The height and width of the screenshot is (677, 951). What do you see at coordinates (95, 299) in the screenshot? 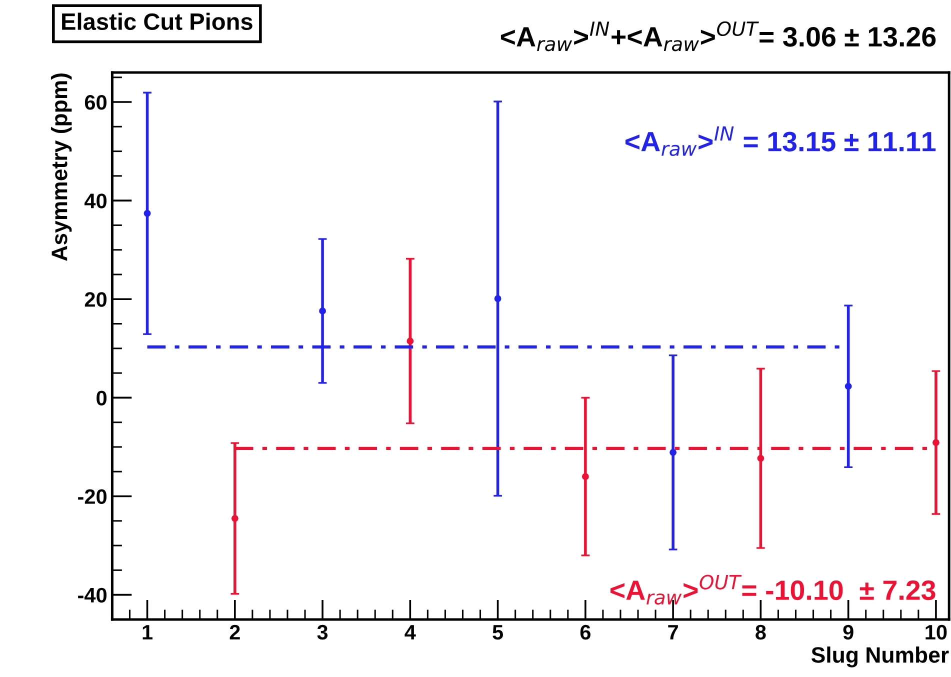
I see `y-tick-label: 20` at bounding box center [95, 299].